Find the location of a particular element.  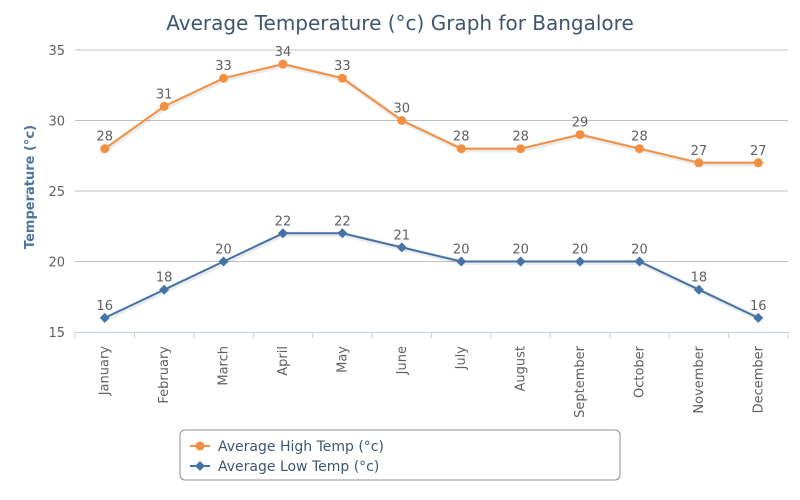

x-tick-label: July is located at coordinates (461, 358).